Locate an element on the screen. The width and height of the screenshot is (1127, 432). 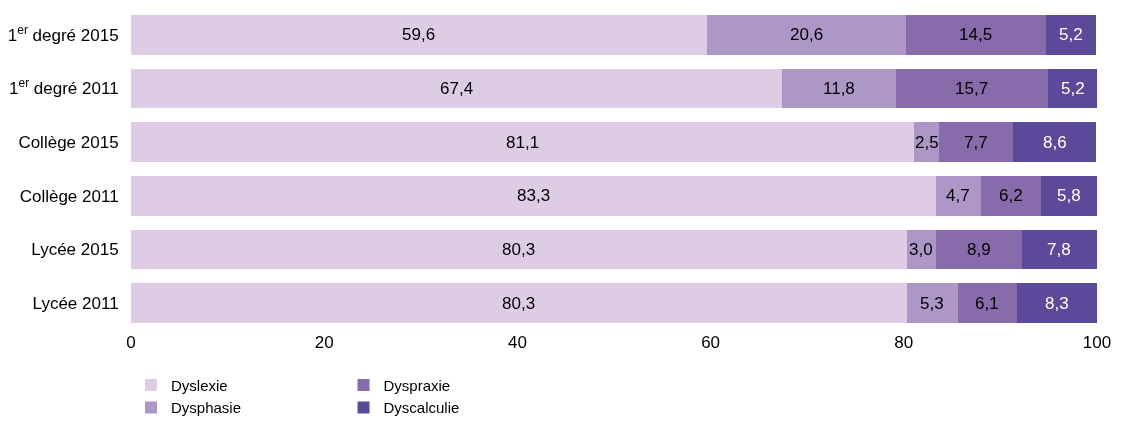
x-tick-label: 80 is located at coordinates (904, 342).